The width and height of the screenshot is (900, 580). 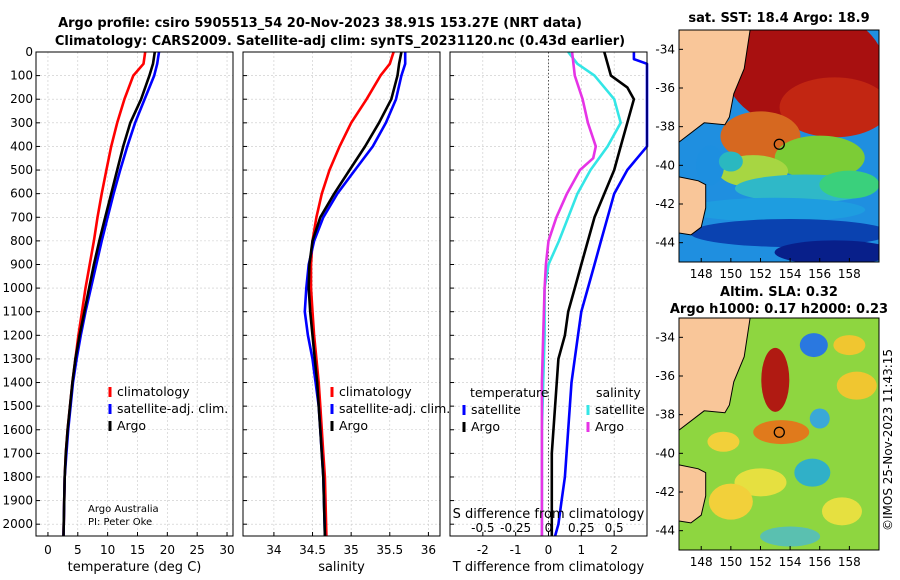 I want to click on map-x-tick-label: 158, so click(x=849, y=562).